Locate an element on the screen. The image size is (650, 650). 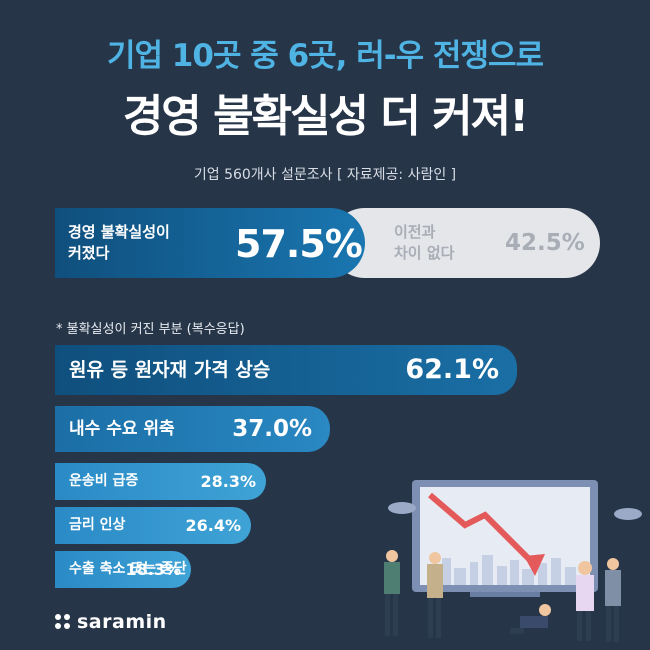
pill-increased-label-line1: 경영 불확실성이 is located at coordinates (119, 232).